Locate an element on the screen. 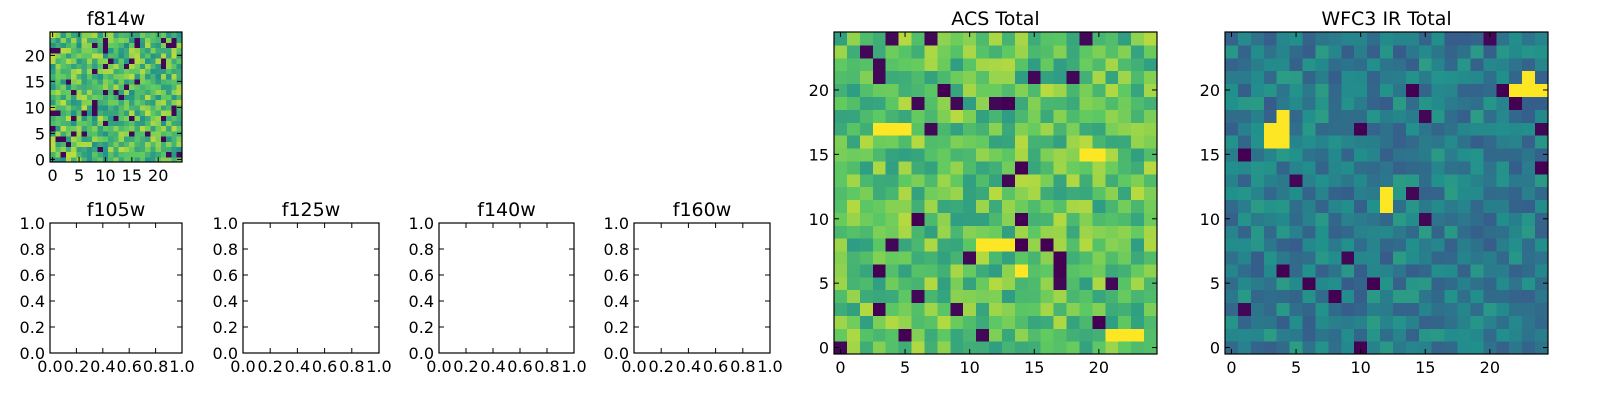 Image resolution: width=1600 pixels, height=400 pixels. x-tick-label: 0.2 is located at coordinates (269, 366).